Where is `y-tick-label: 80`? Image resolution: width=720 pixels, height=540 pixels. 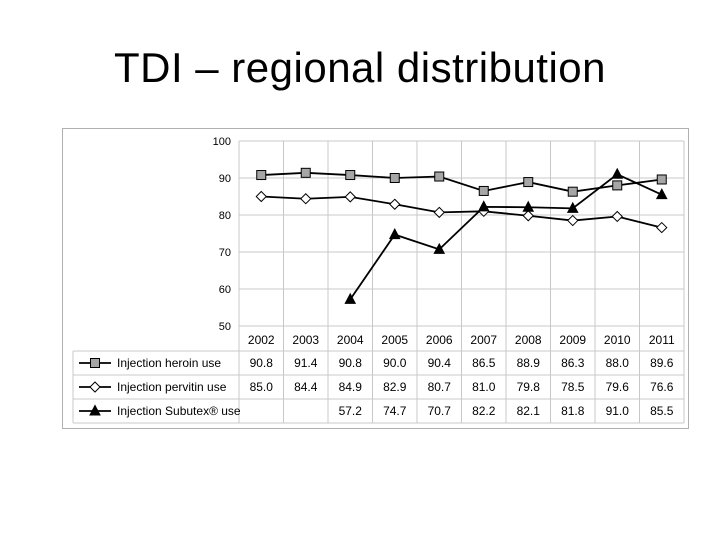
y-tick-label: 80 is located at coordinates (225, 216).